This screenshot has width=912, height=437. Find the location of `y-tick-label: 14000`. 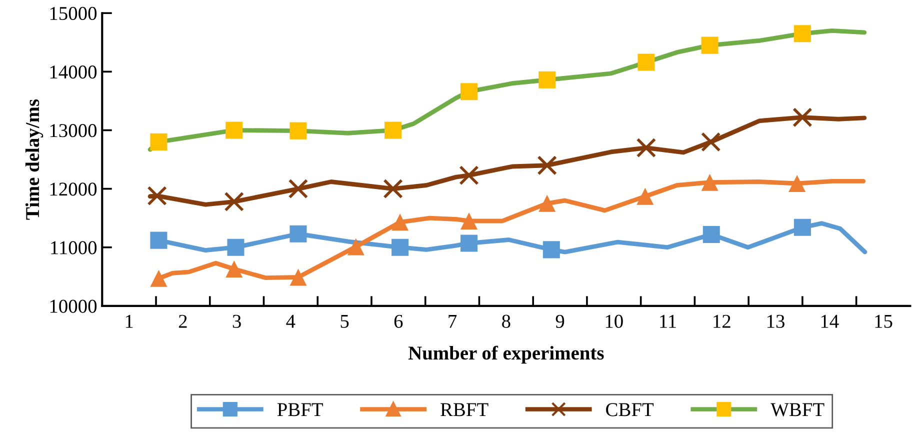

y-tick-label: 14000 is located at coordinates (73, 72).